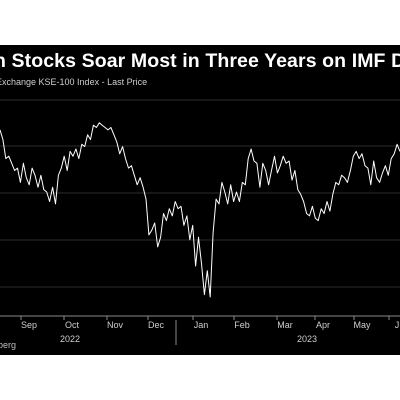 Image resolution: width=400 pixels, height=400 pixels. What do you see at coordinates (70, 339) in the screenshot?
I see `x-year-label-2022: 2022` at bounding box center [70, 339].